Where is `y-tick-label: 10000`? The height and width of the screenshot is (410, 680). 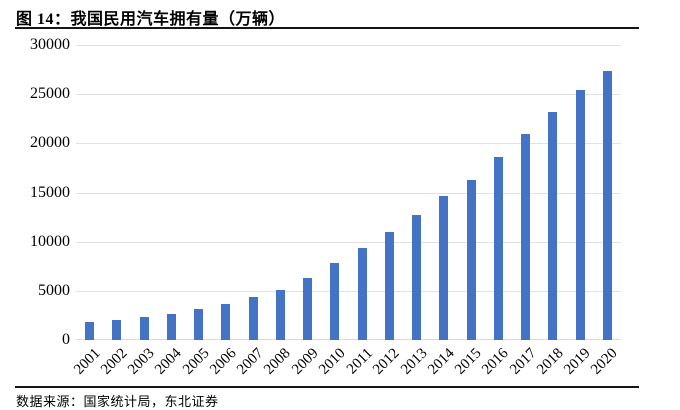
y-tick-label: 10000 is located at coordinates (50, 241).